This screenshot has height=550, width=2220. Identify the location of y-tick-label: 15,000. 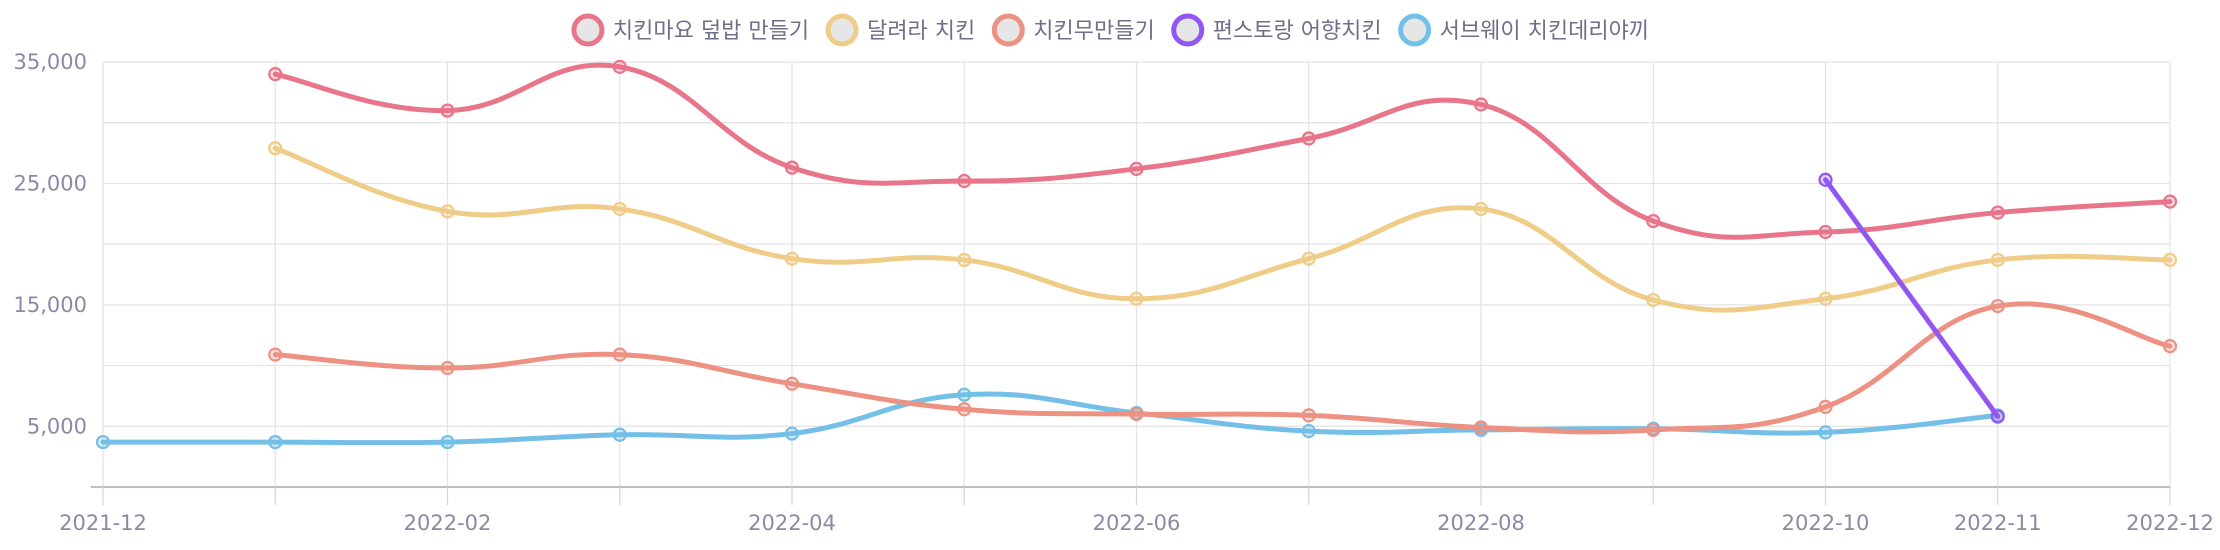
(50, 305).